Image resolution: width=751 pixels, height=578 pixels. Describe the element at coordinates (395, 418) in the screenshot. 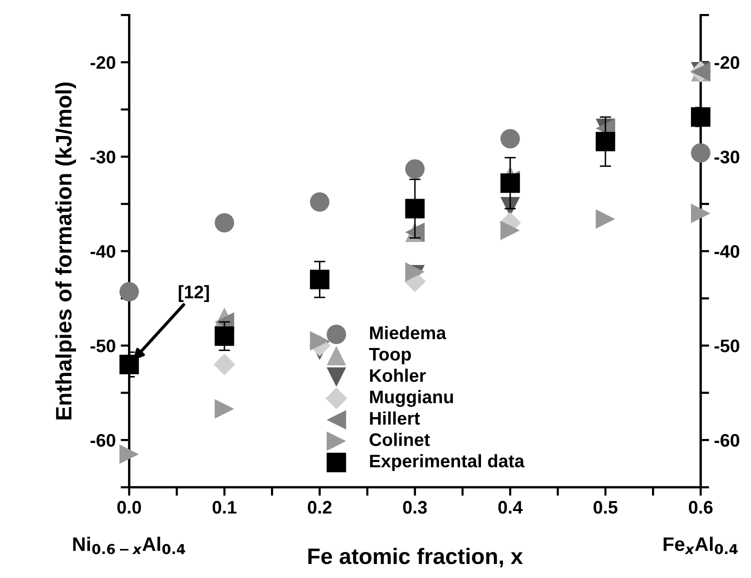

I see `legend-label: Hillert` at that location.